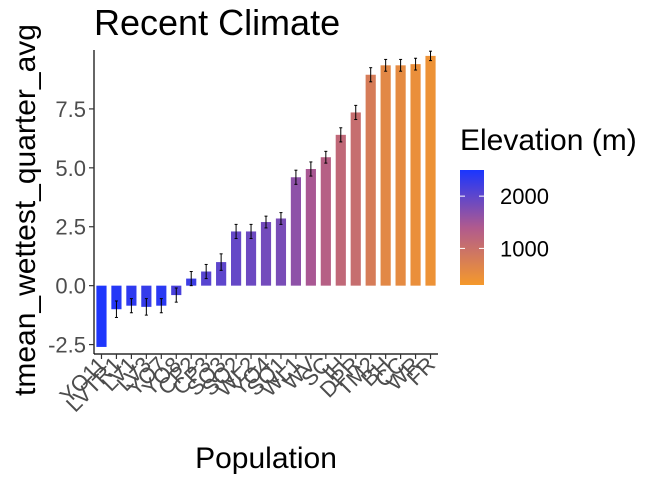  I want to click on y-tick-label: 5.0, so click(70, 168).